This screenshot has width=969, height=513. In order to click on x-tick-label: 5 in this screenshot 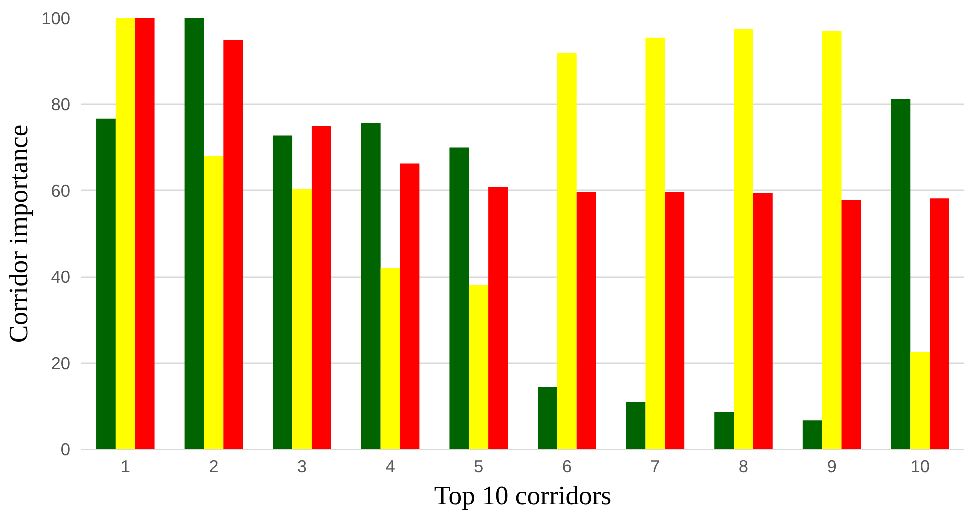, I will do `click(479, 466)`.